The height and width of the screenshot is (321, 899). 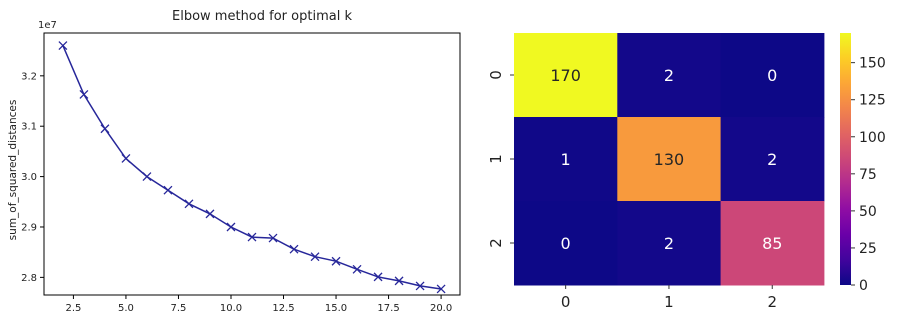 I want to click on x-tick-label: 2.5, so click(x=73, y=308).